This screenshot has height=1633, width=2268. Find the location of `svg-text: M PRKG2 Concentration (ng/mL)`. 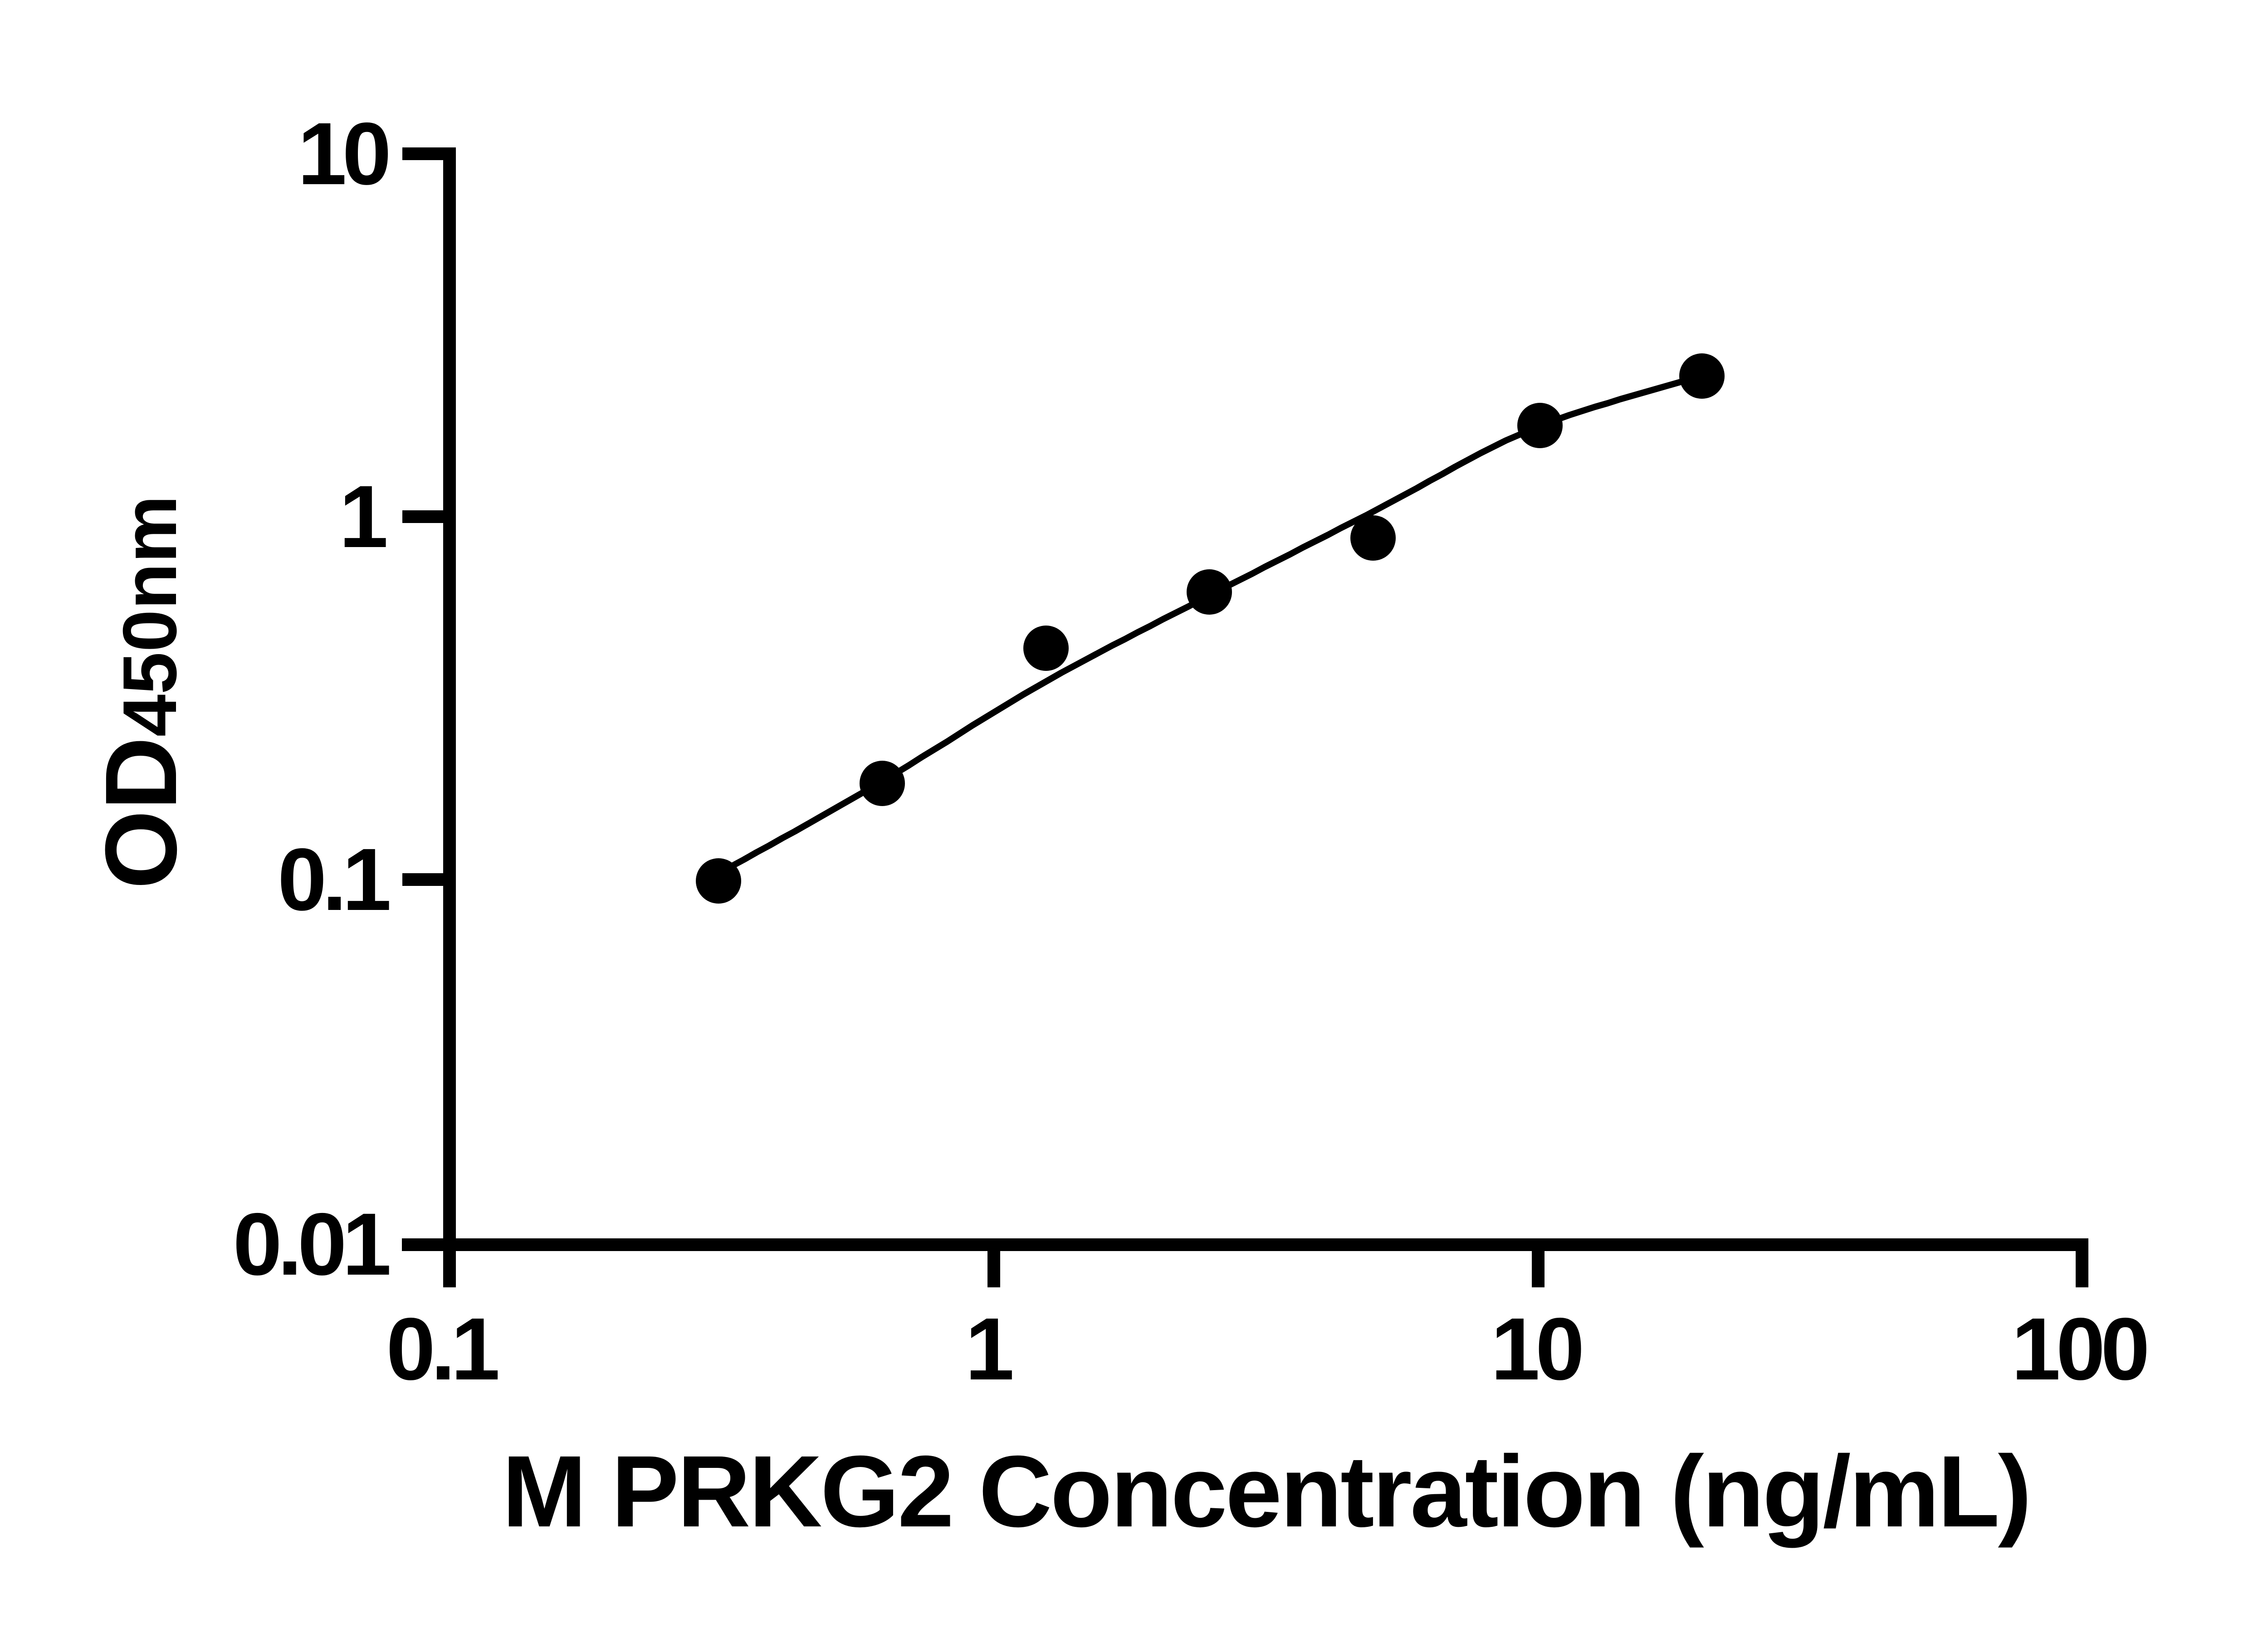

svg-text: M PRKG2 Concentration (ng/mL) is located at coordinates (1266, 1491).